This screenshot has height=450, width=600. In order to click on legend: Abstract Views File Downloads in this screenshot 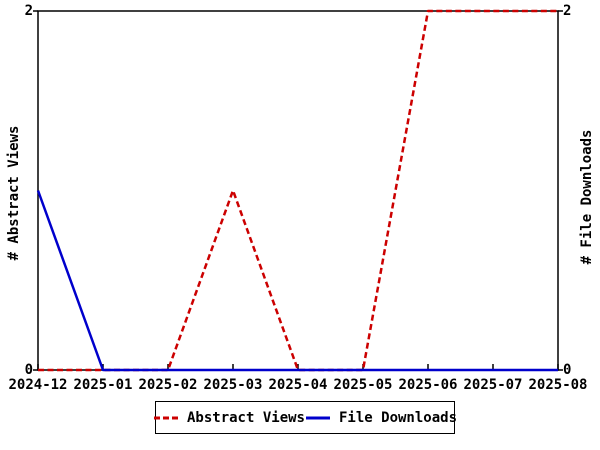, I will do `click(305, 417)`.